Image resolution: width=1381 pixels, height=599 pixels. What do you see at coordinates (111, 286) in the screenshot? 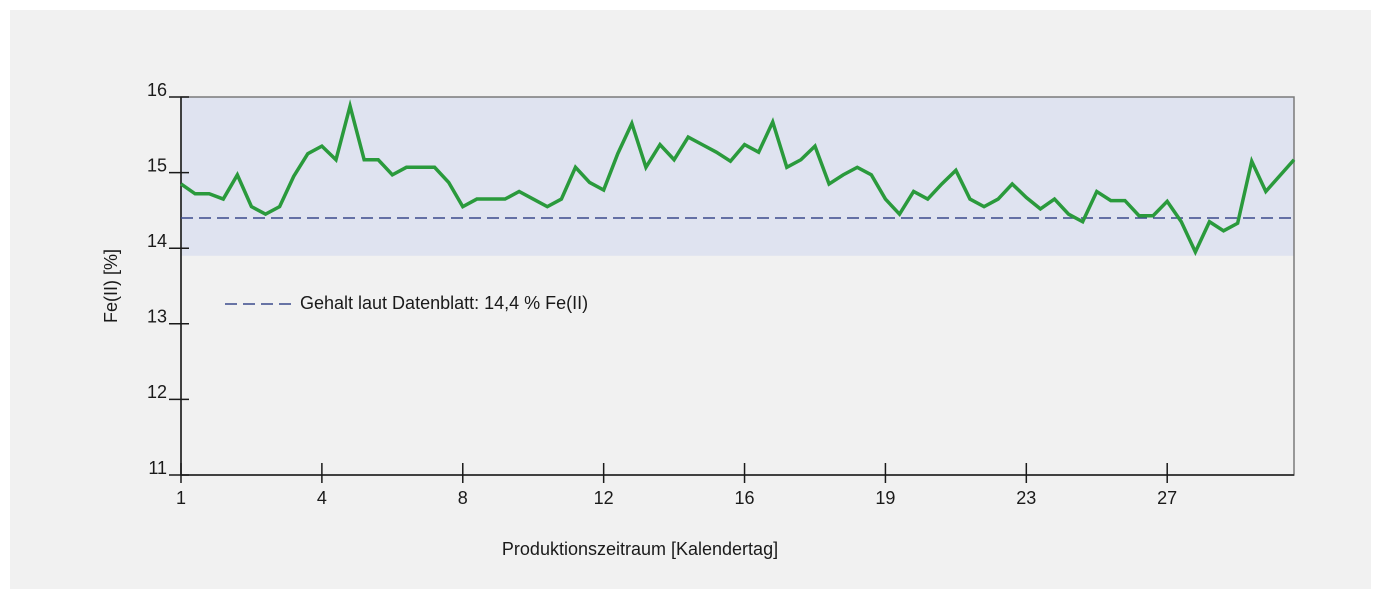
I see `y-axis-label: Fe(II) [%]` at bounding box center [111, 286].